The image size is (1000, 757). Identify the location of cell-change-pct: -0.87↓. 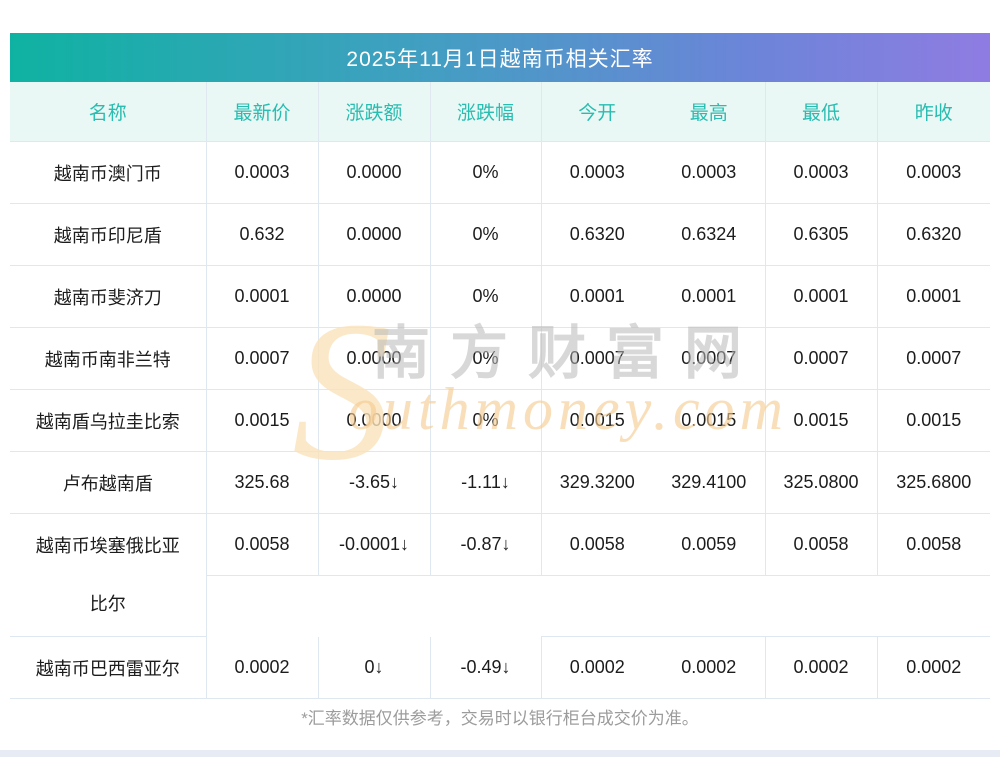
(486, 544).